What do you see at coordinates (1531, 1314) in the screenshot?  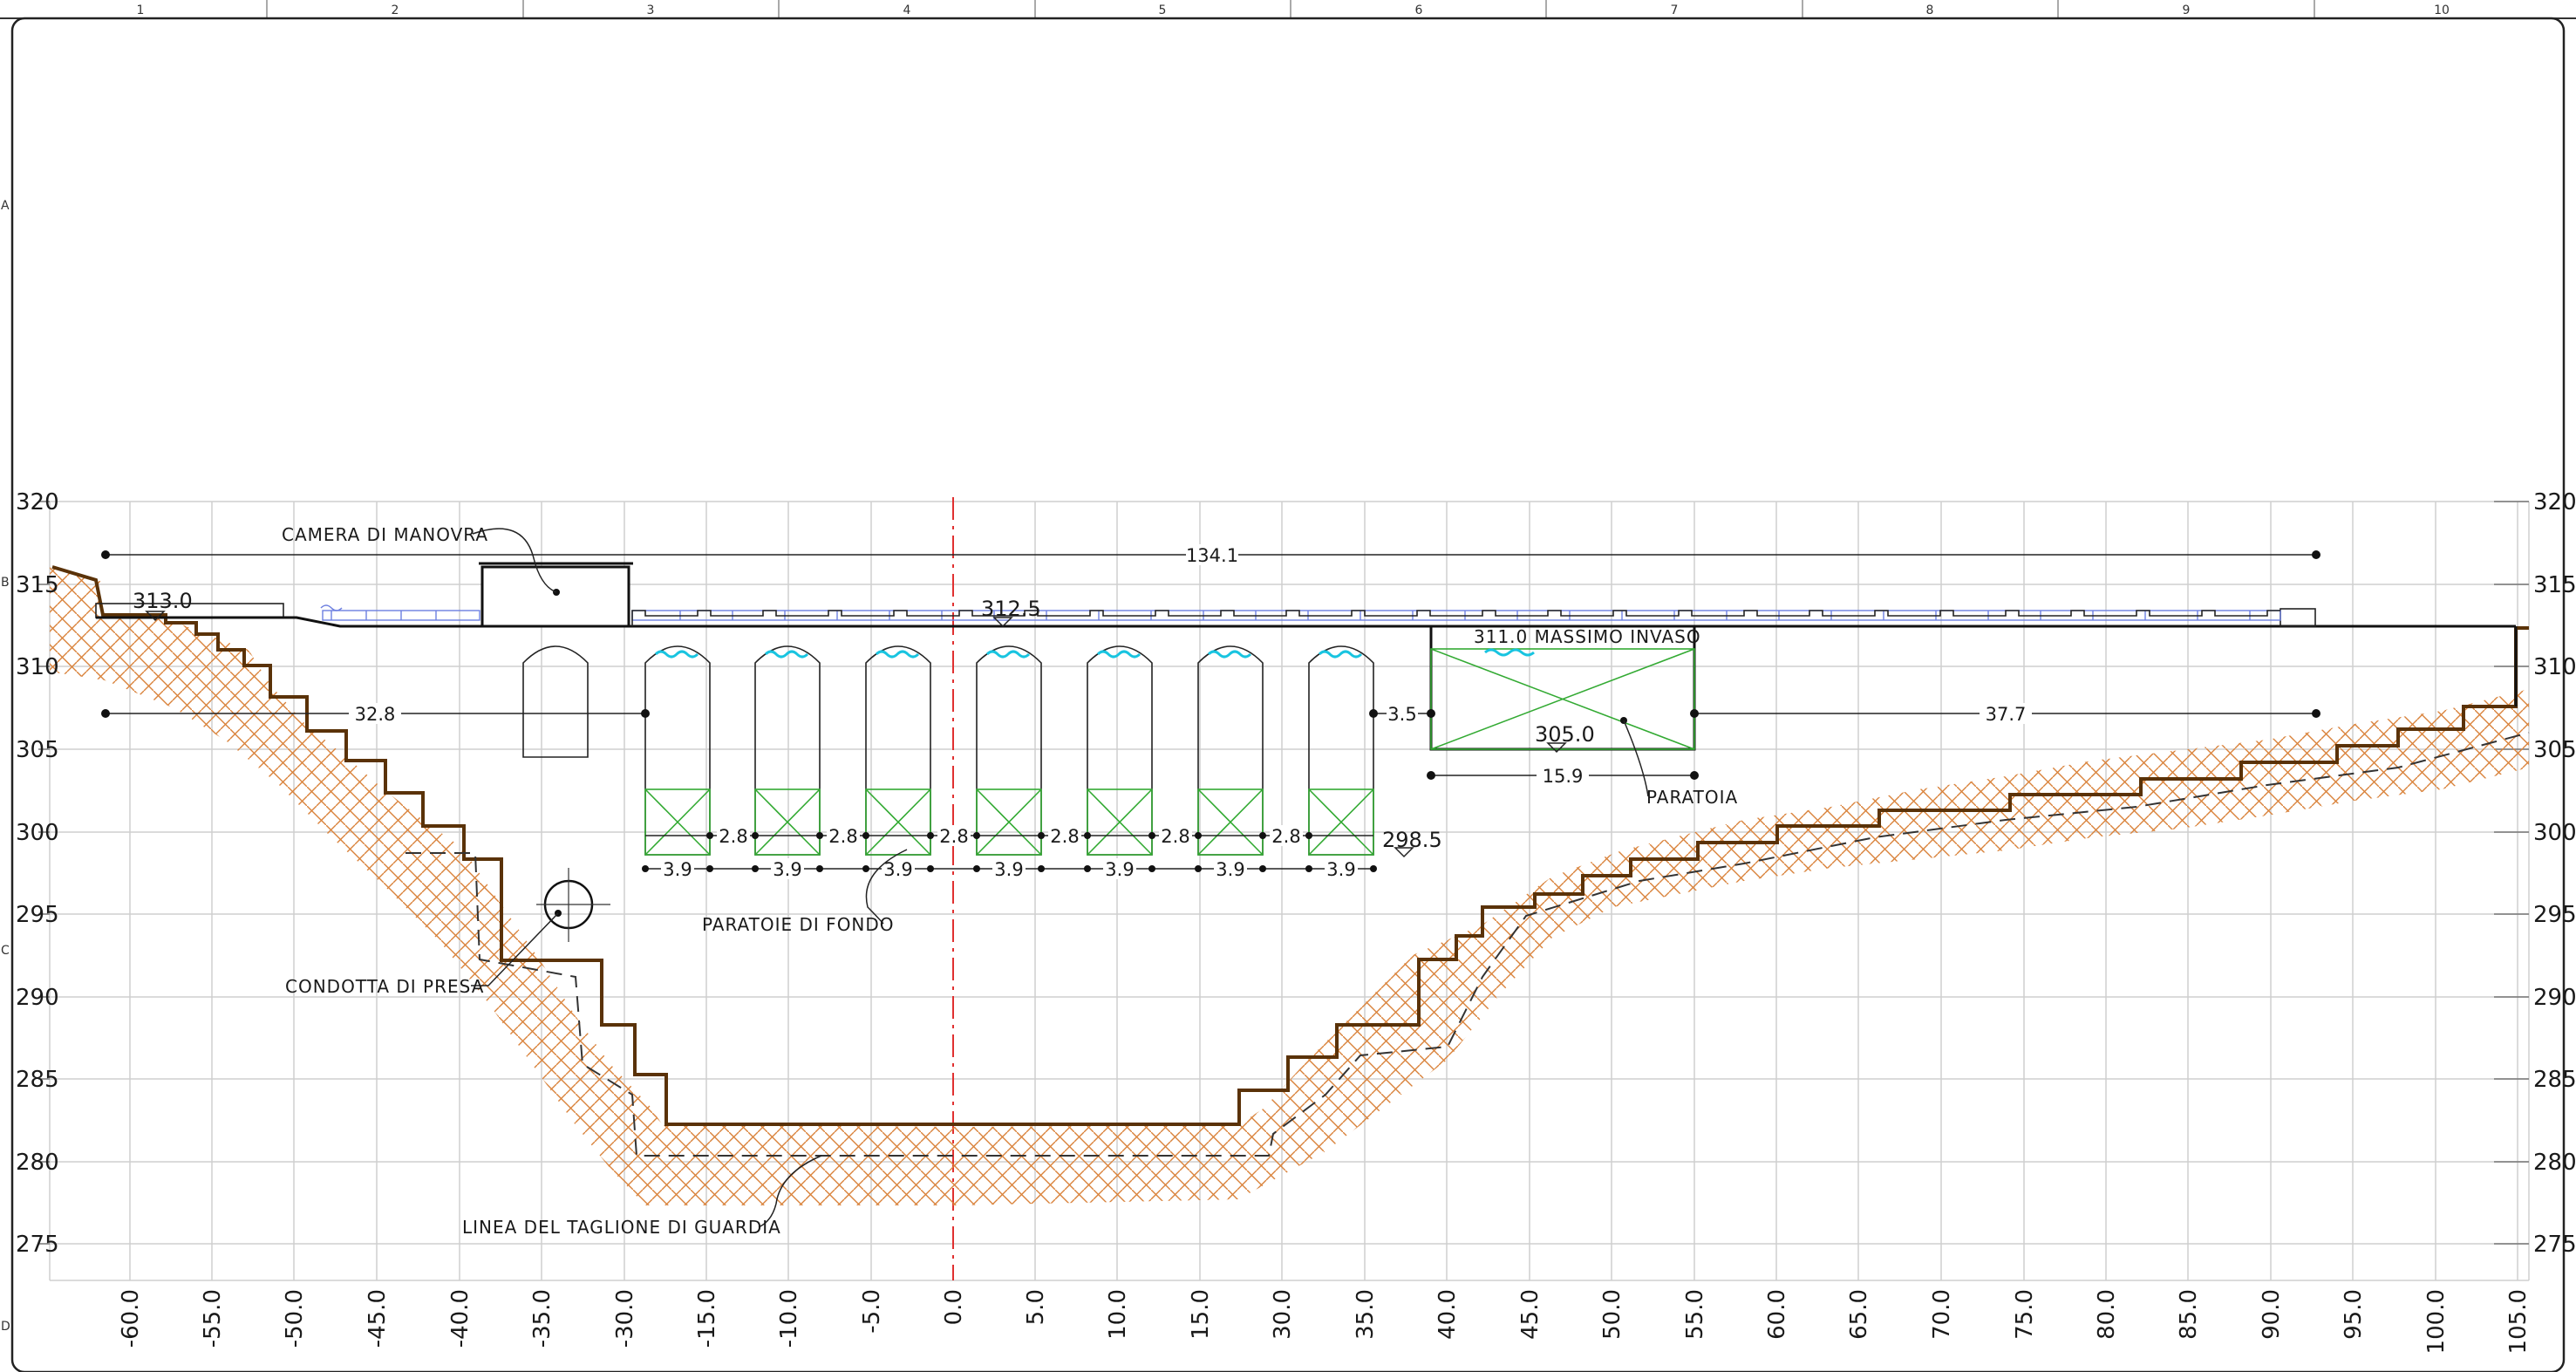 I see `x-tick-label: 45.0` at bounding box center [1531, 1314].